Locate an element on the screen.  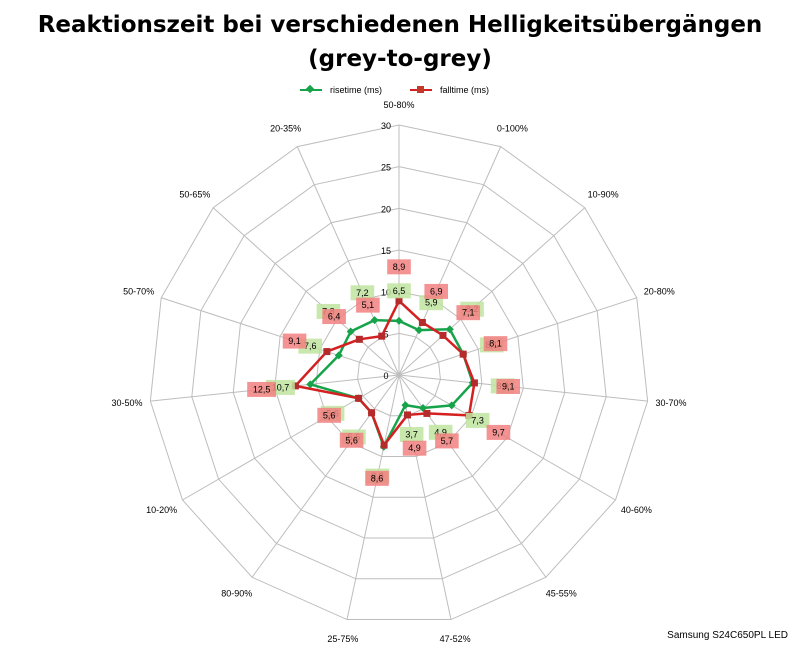
series-line-fall is located at coordinates (385, 373).